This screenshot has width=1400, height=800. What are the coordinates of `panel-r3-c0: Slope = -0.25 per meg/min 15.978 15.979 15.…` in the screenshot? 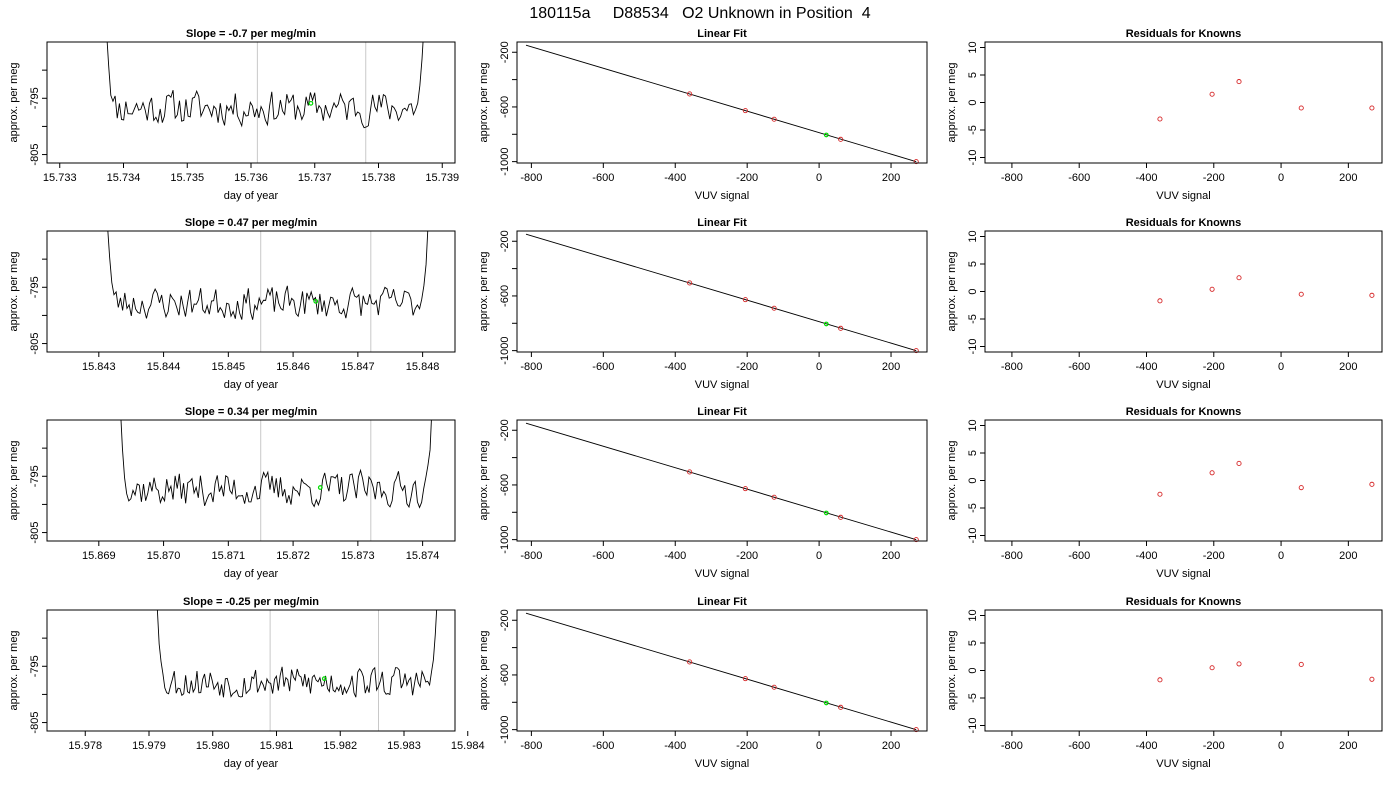 It's located at (246, 683).